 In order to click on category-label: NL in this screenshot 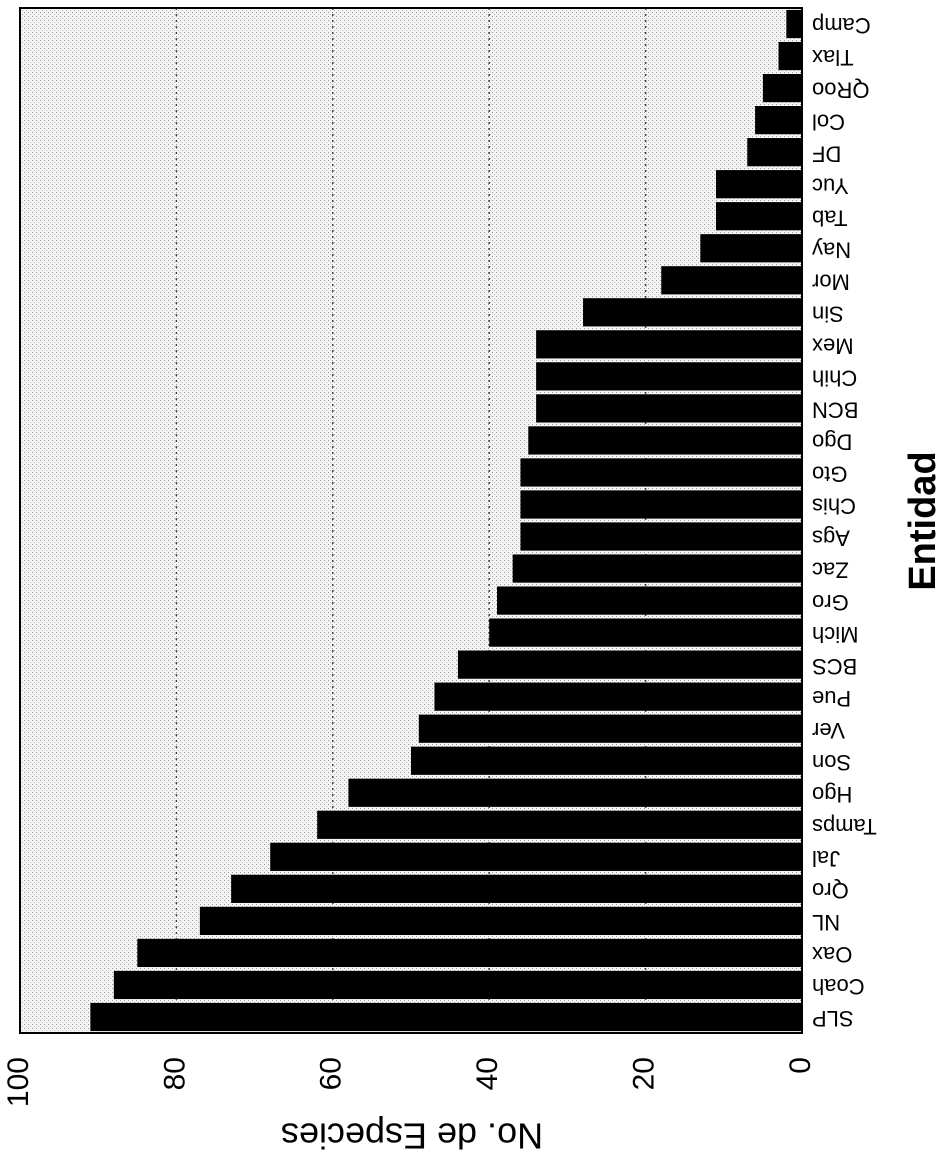, I will do `click(826, 922)`.